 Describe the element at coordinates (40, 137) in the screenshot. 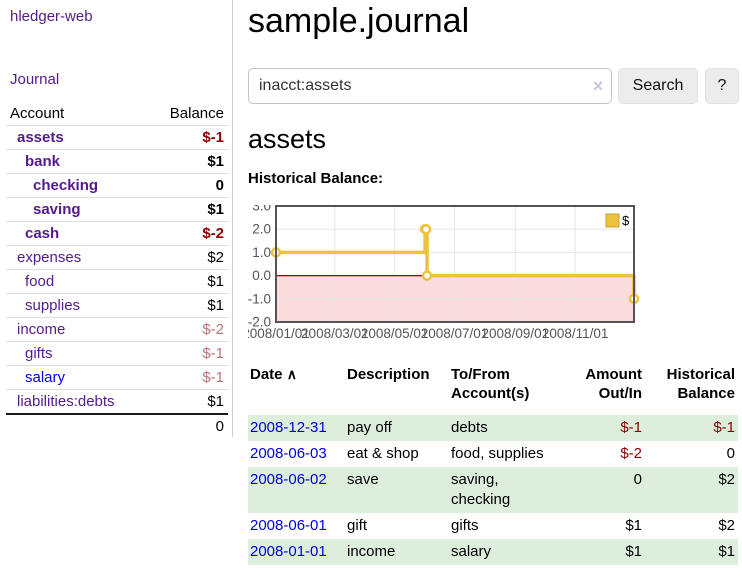

I see `account-link-assets: assets` at that location.